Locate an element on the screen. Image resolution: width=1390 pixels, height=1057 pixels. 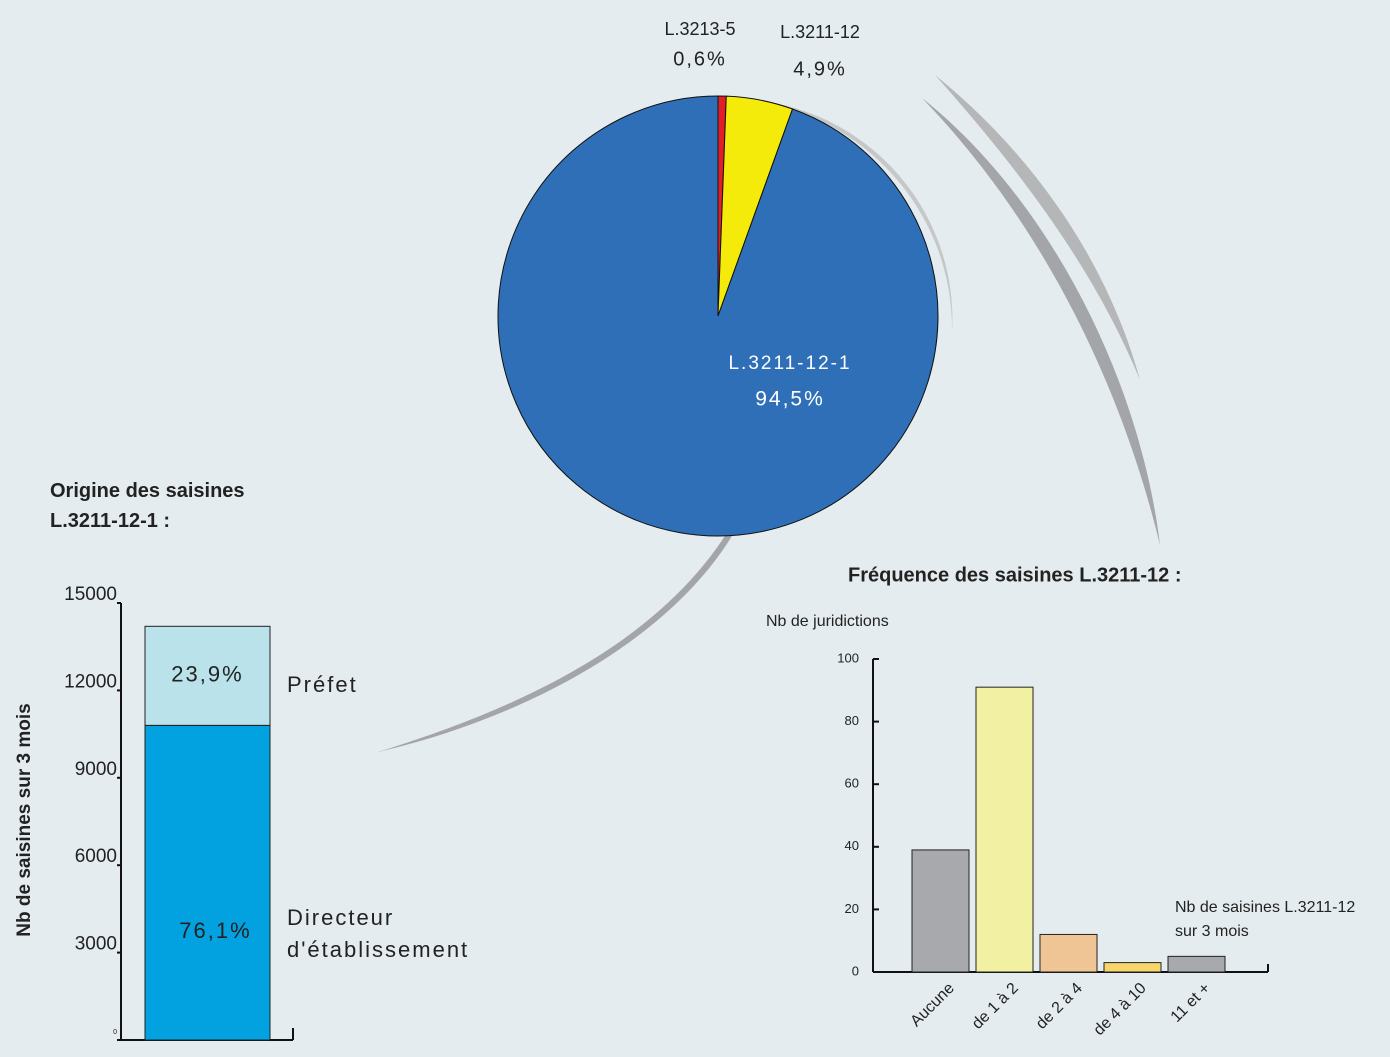
chart-title: Fréquence des saisines L.3211-12 : is located at coordinates (1015, 575).